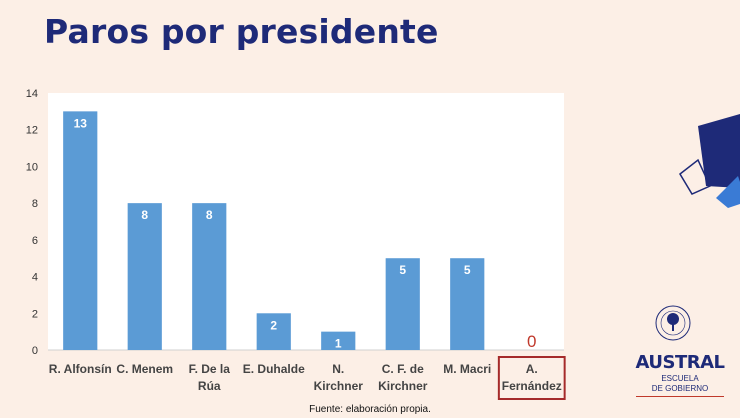 The image size is (740, 418). I want to click on y-tick-label: 12, so click(32, 131).